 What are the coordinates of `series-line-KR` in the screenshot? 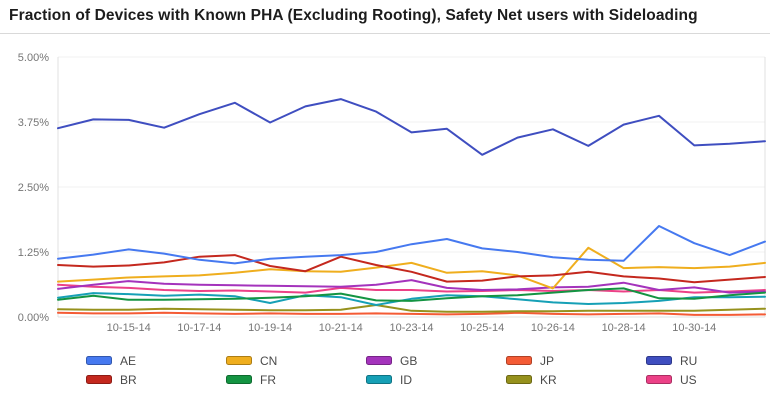 It's located at (411, 308).